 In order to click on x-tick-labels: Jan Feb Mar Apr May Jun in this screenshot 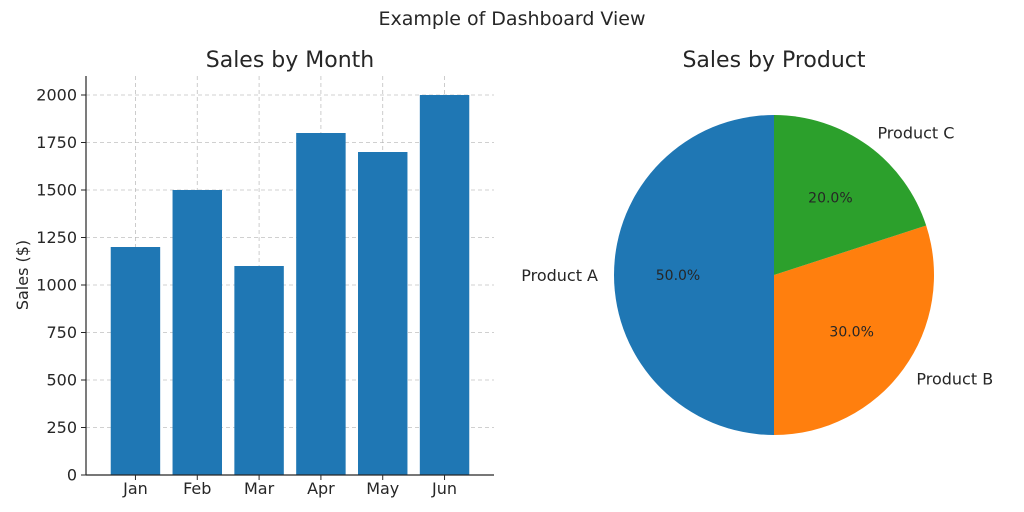, I will do `click(289, 486)`.